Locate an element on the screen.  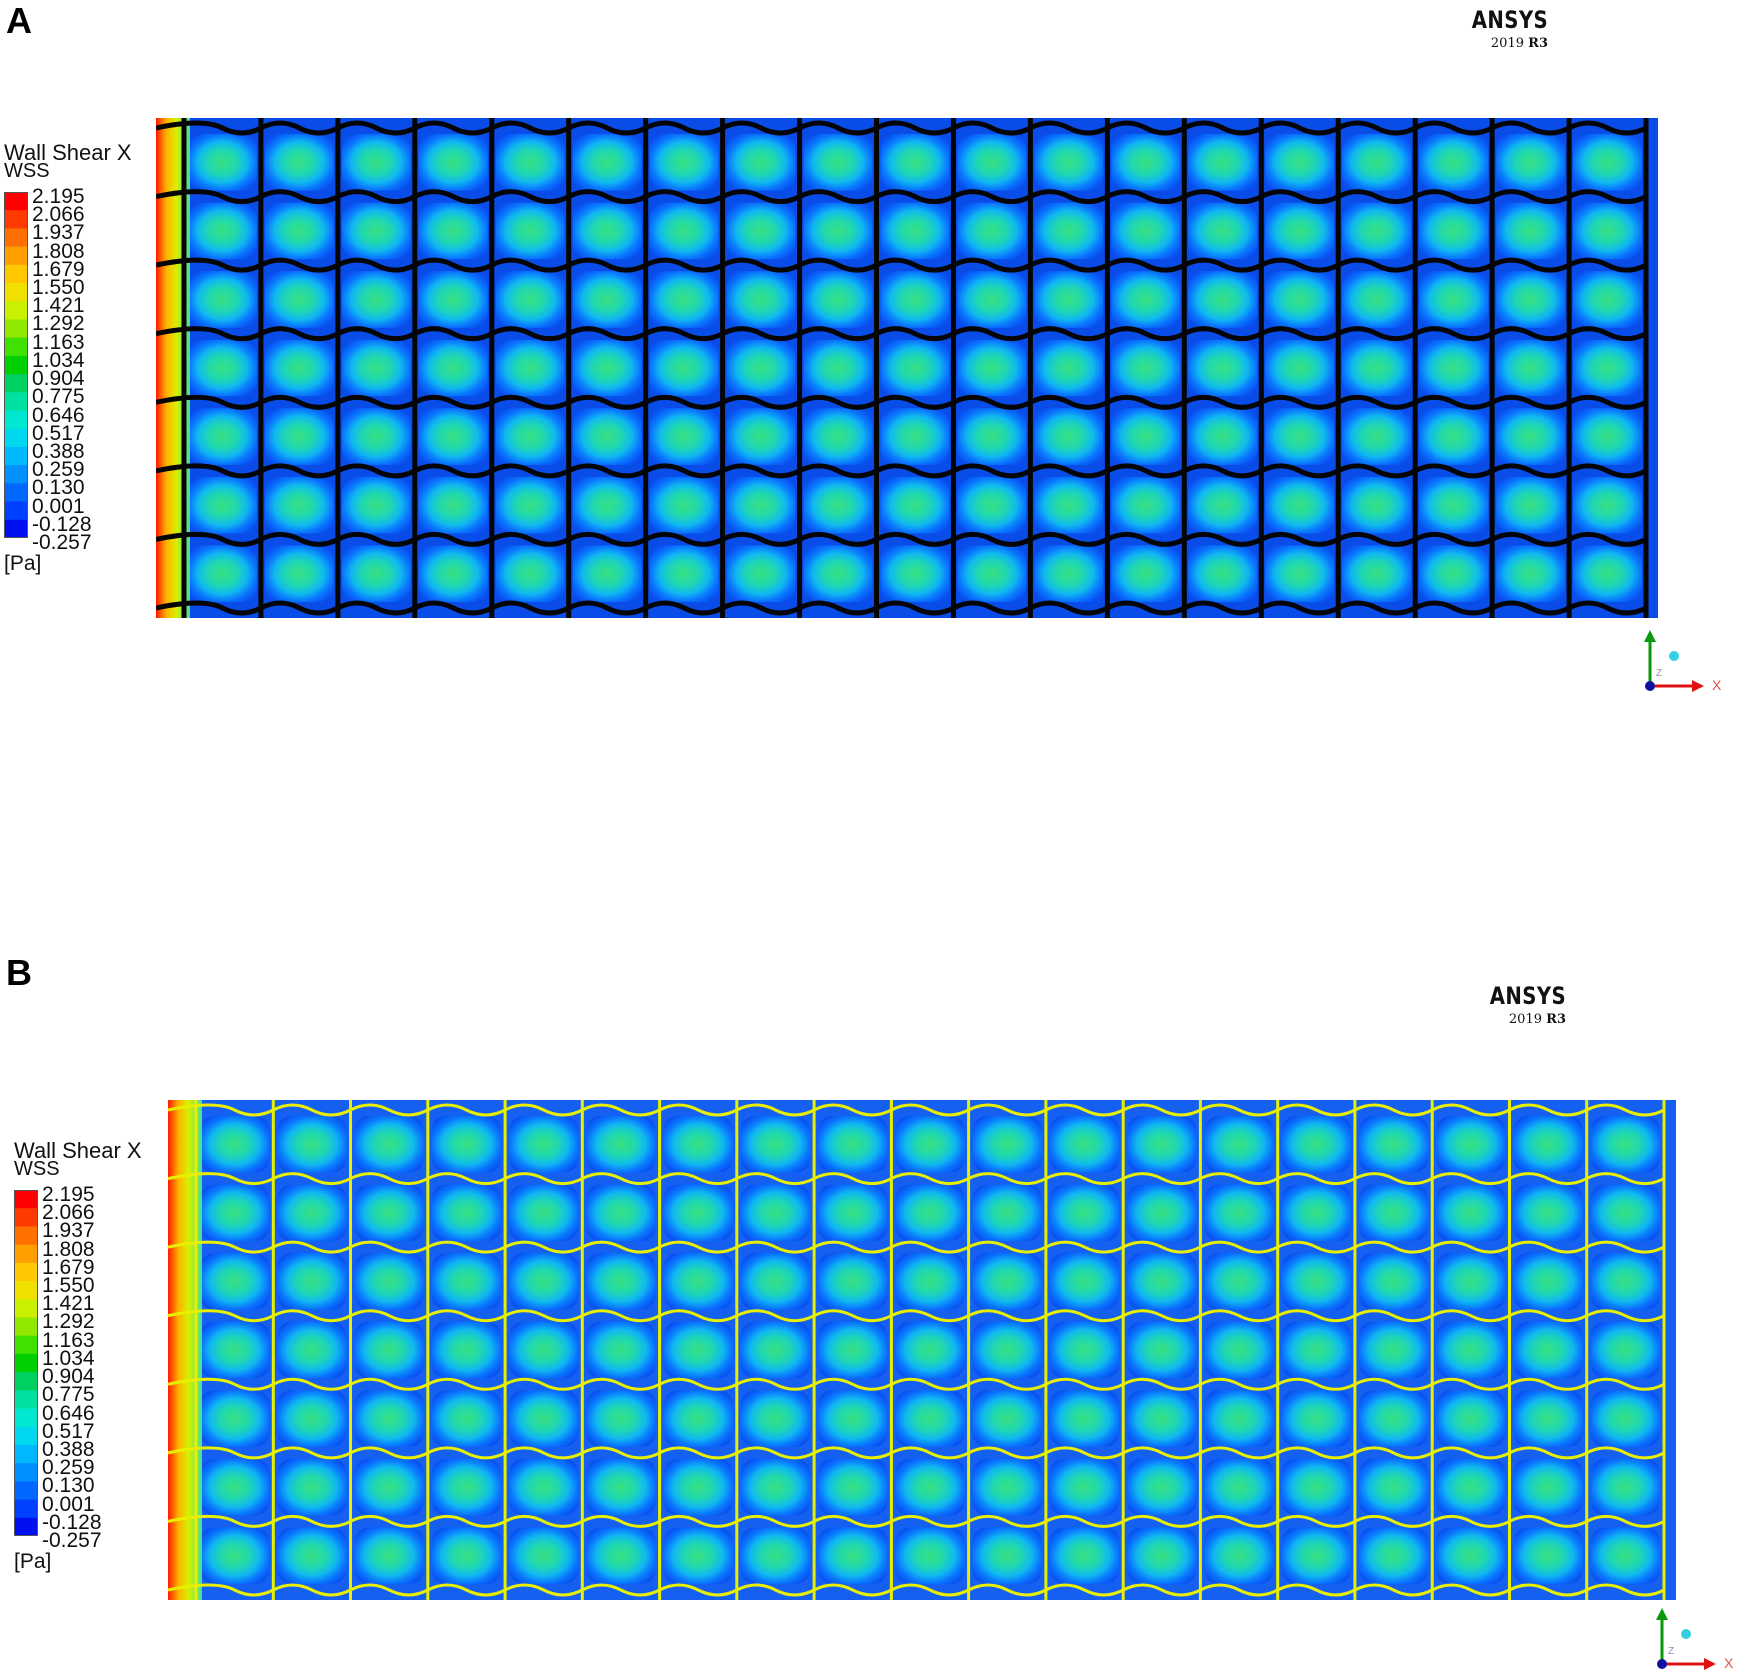
brand-name: ANSYS is located at coordinates (1509, 20).